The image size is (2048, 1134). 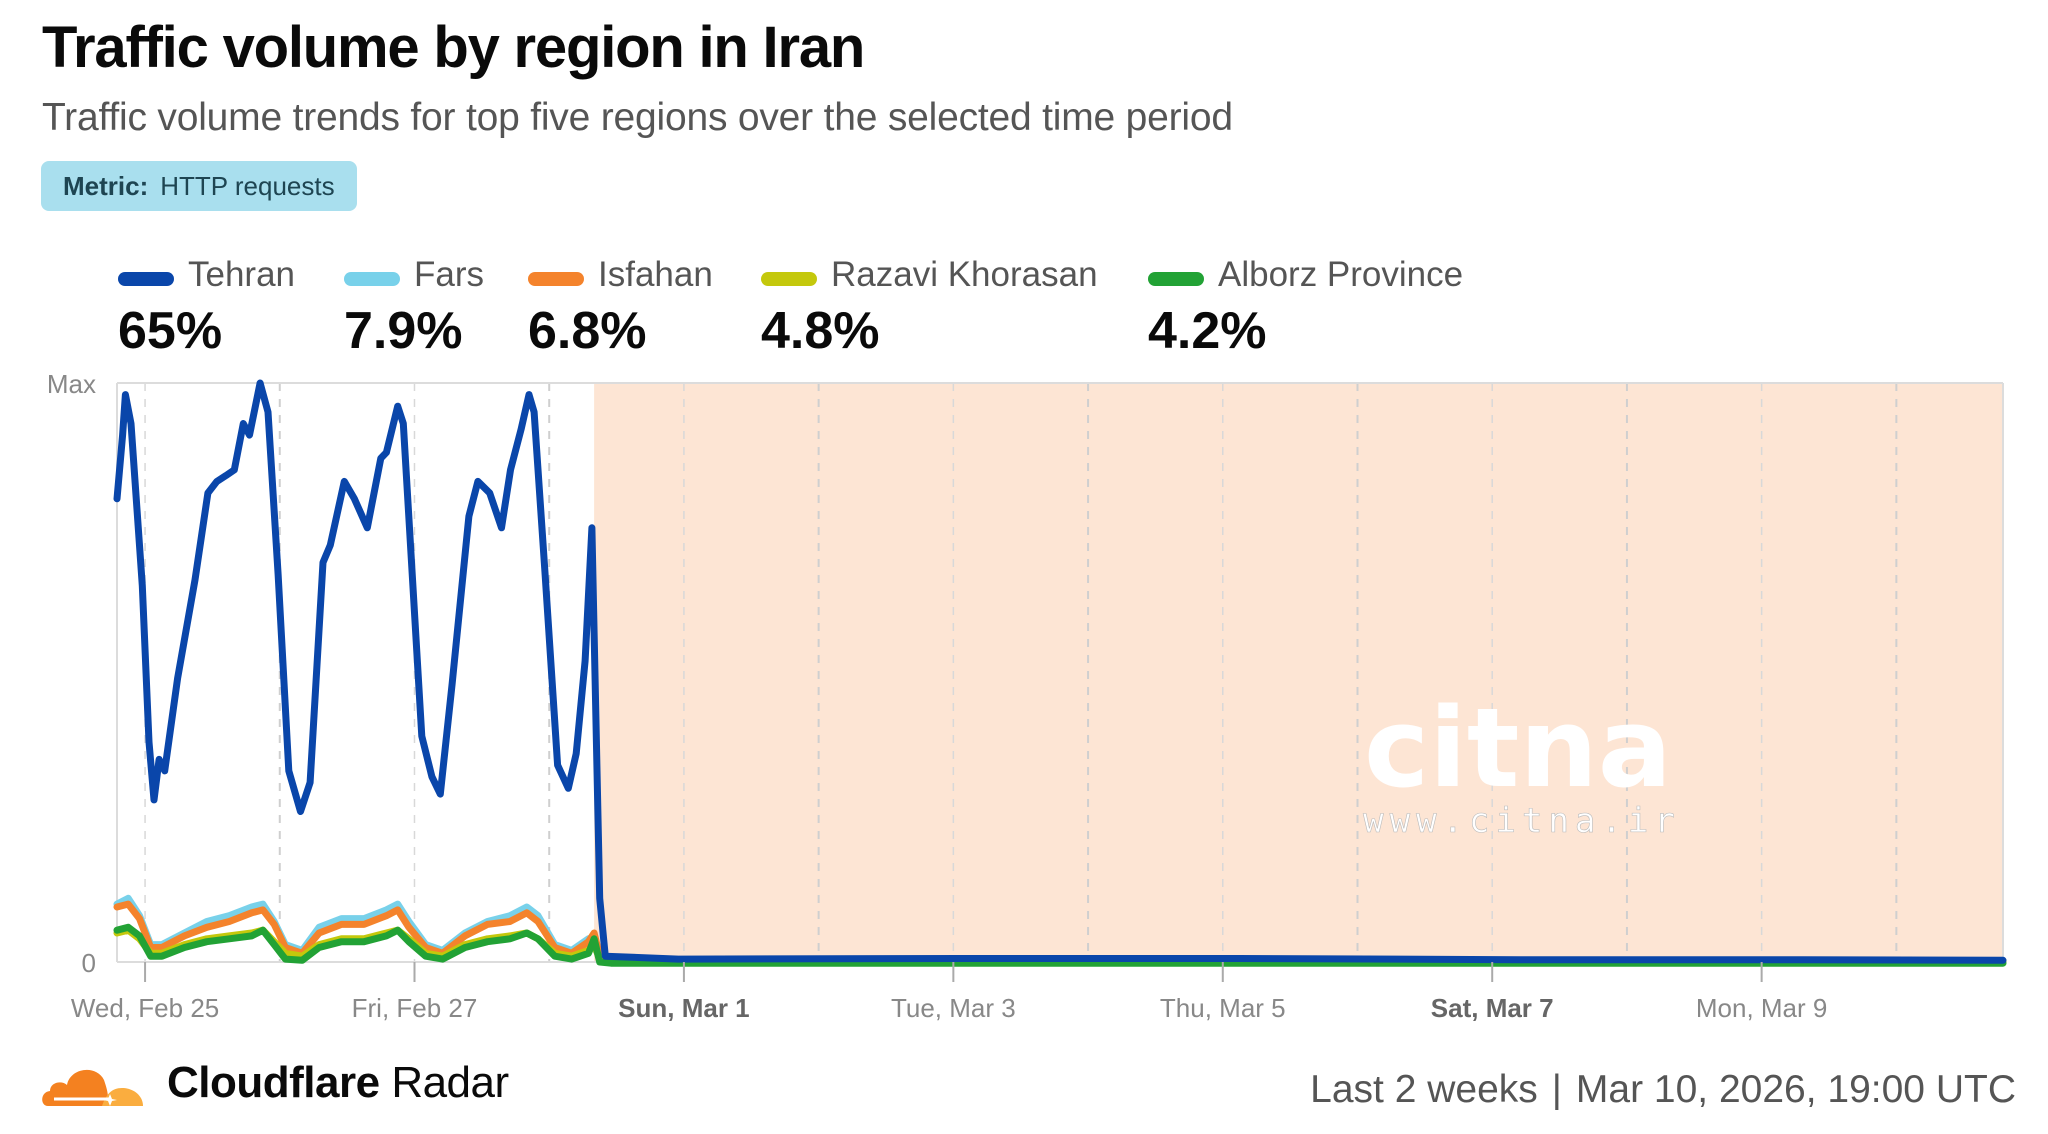 What do you see at coordinates (449, 274) in the screenshot?
I see `legend-label: Fars` at bounding box center [449, 274].